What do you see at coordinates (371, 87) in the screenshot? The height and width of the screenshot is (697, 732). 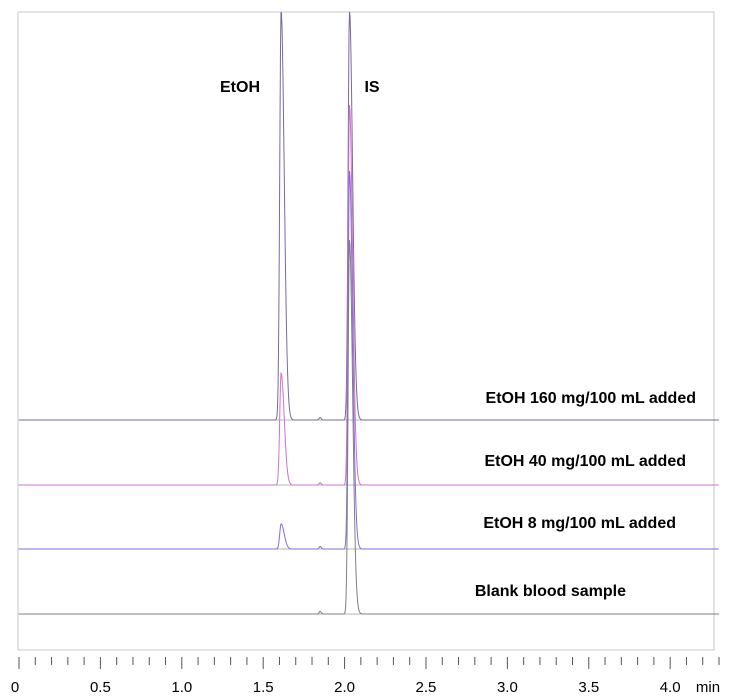 I see `peak-label-is: IS` at bounding box center [371, 87].